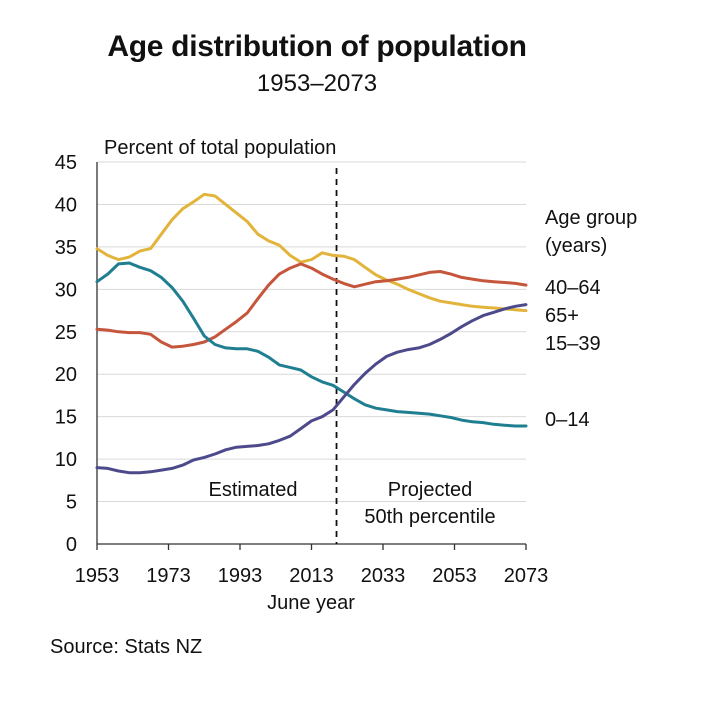  What do you see at coordinates (311, 252) in the screenshot?
I see `series-line-15–39` at bounding box center [311, 252].